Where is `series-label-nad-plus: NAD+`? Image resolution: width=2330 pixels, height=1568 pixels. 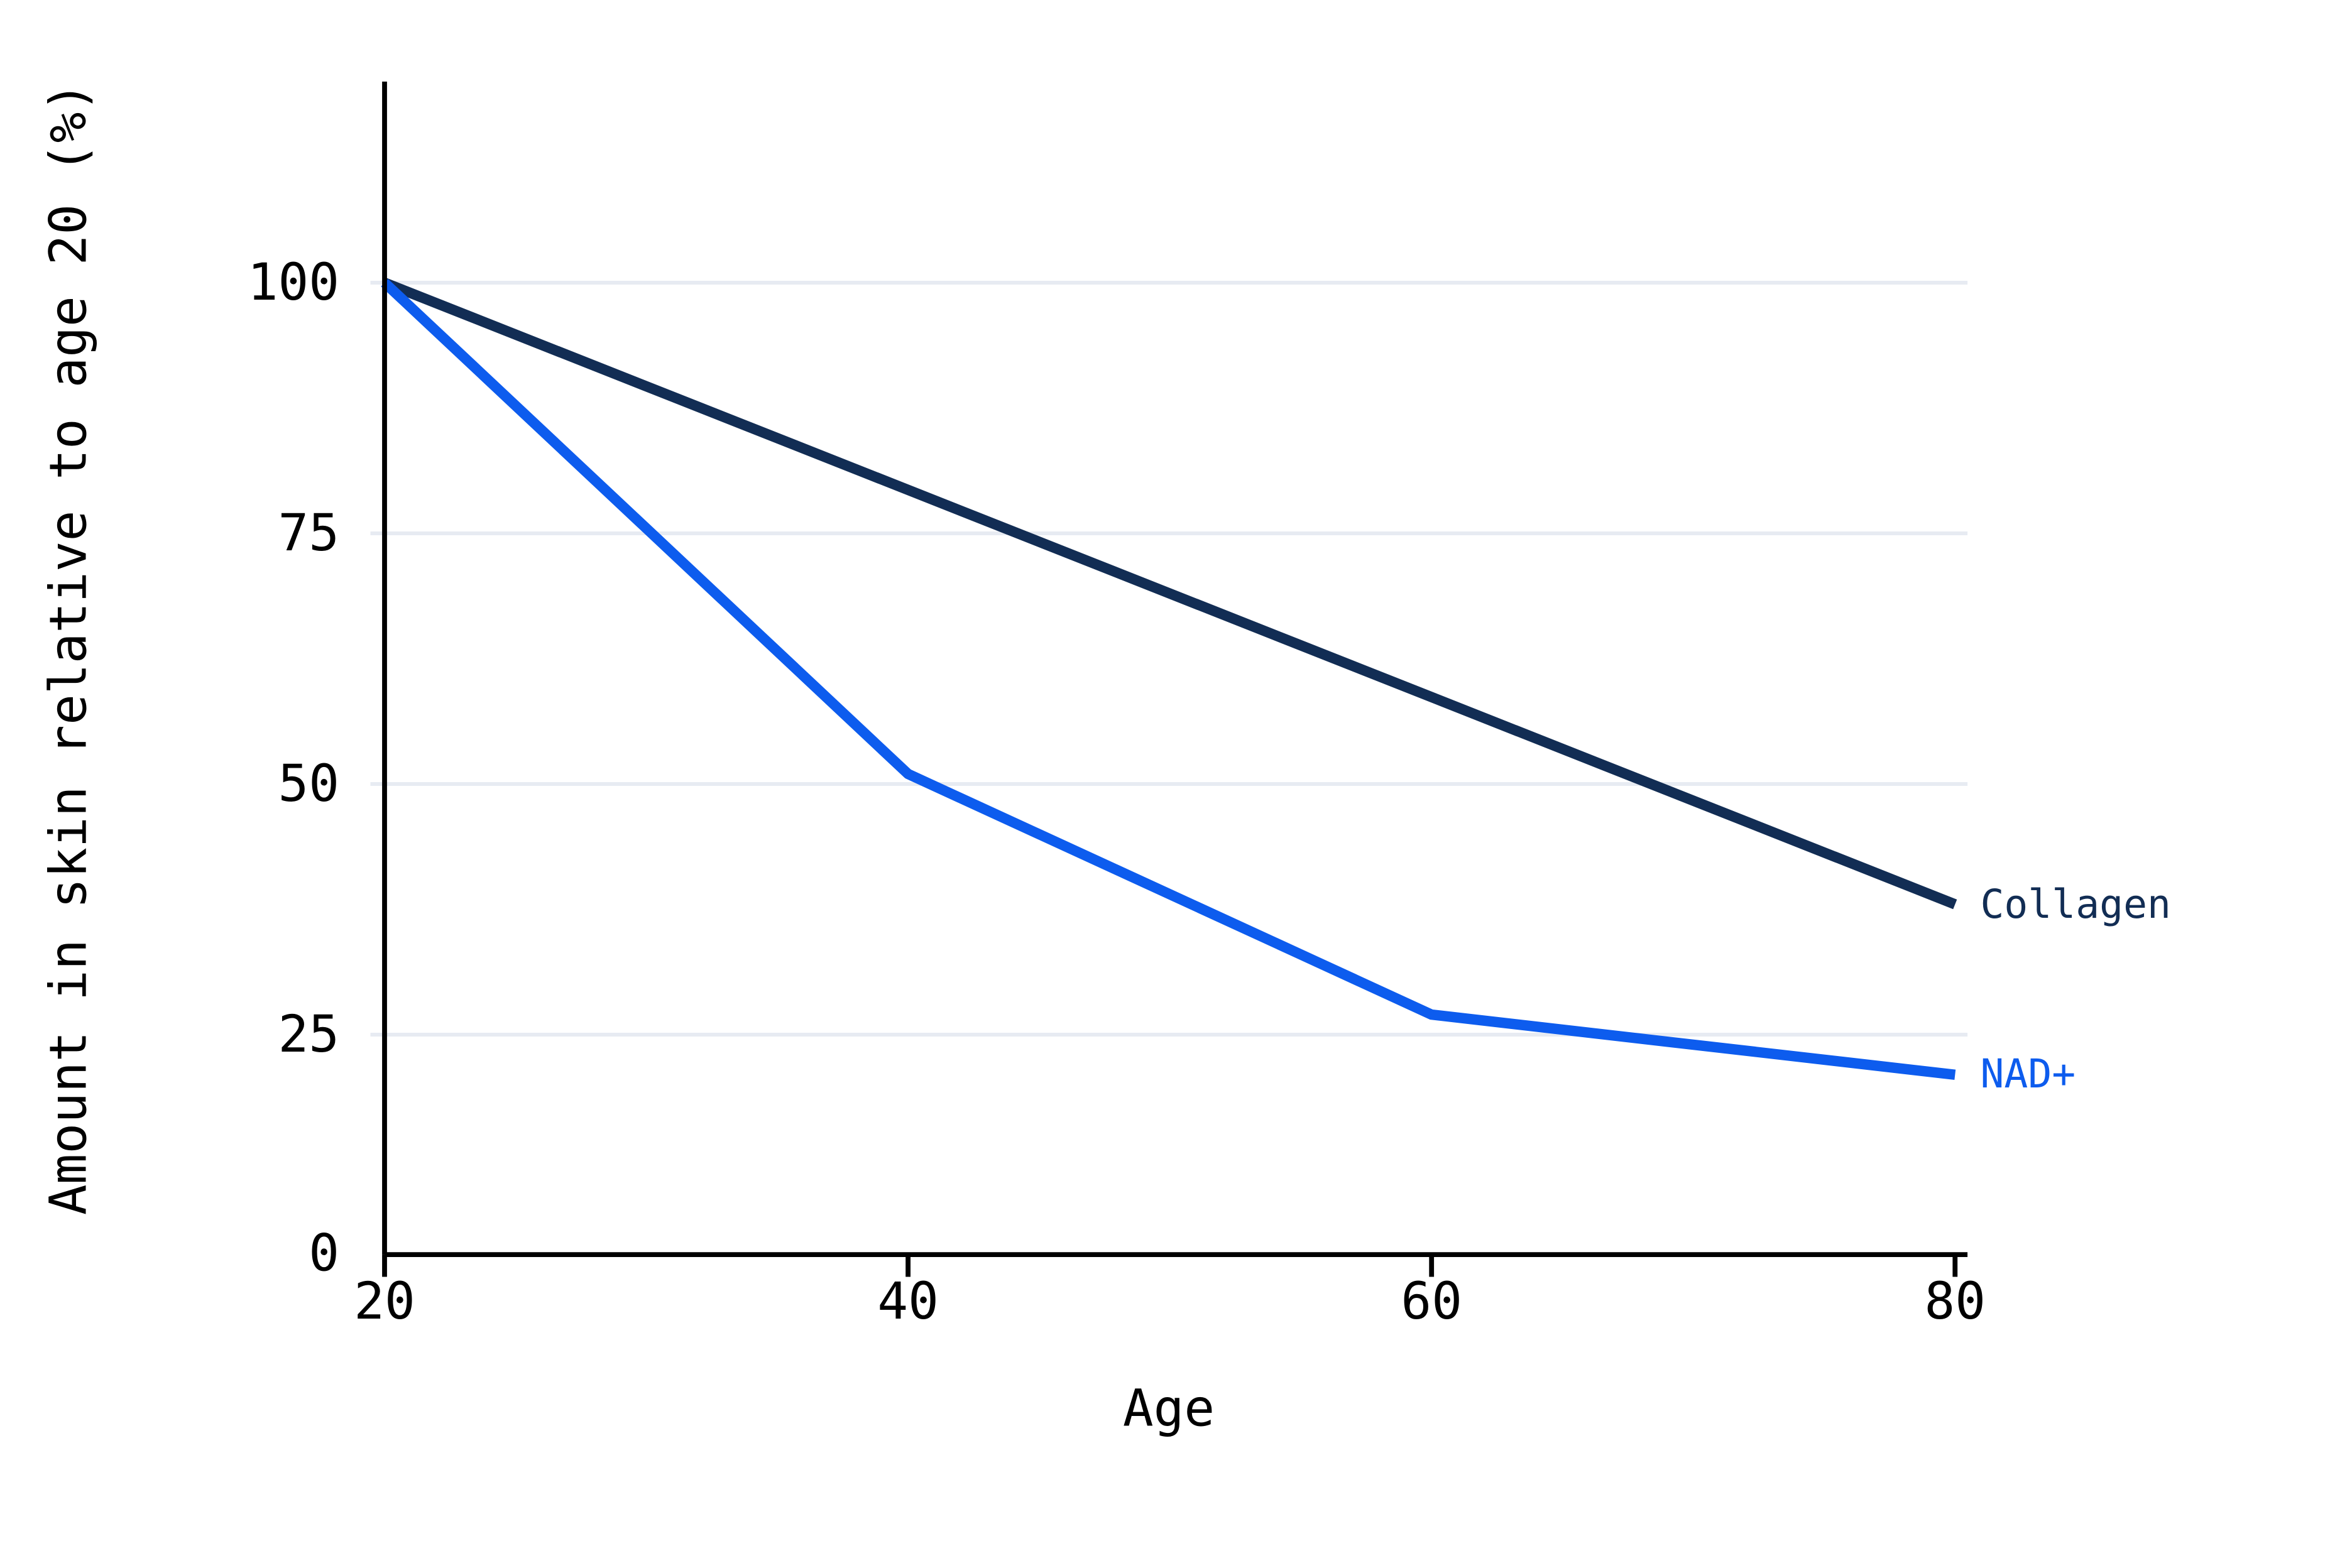 series-label-nad-plus: NAD+ is located at coordinates (2028, 1074).